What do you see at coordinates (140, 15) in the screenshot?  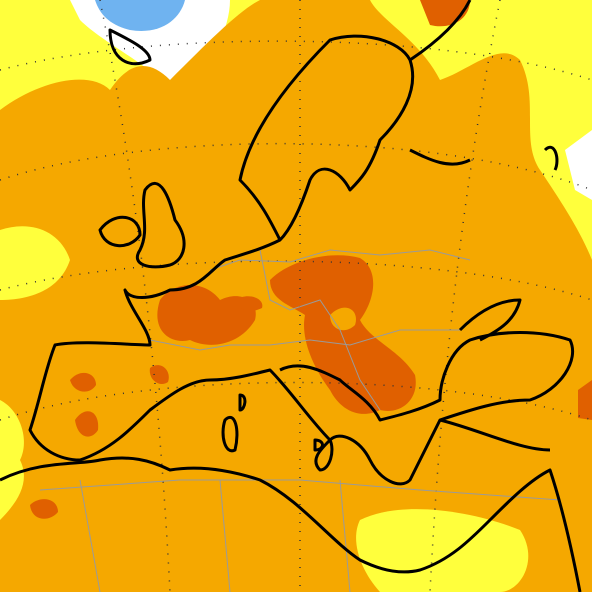 I see `blue-area` at bounding box center [140, 15].